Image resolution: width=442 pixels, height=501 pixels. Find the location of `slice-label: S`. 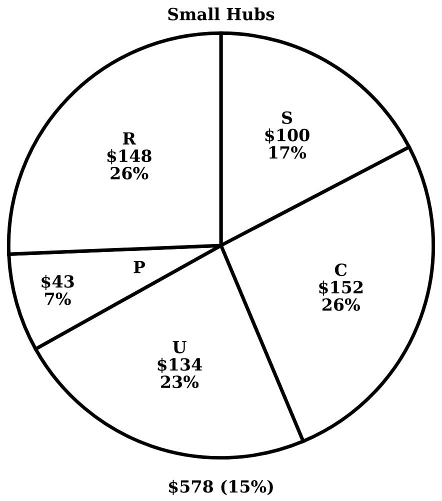

slice-label: S is located at coordinates (287, 117).